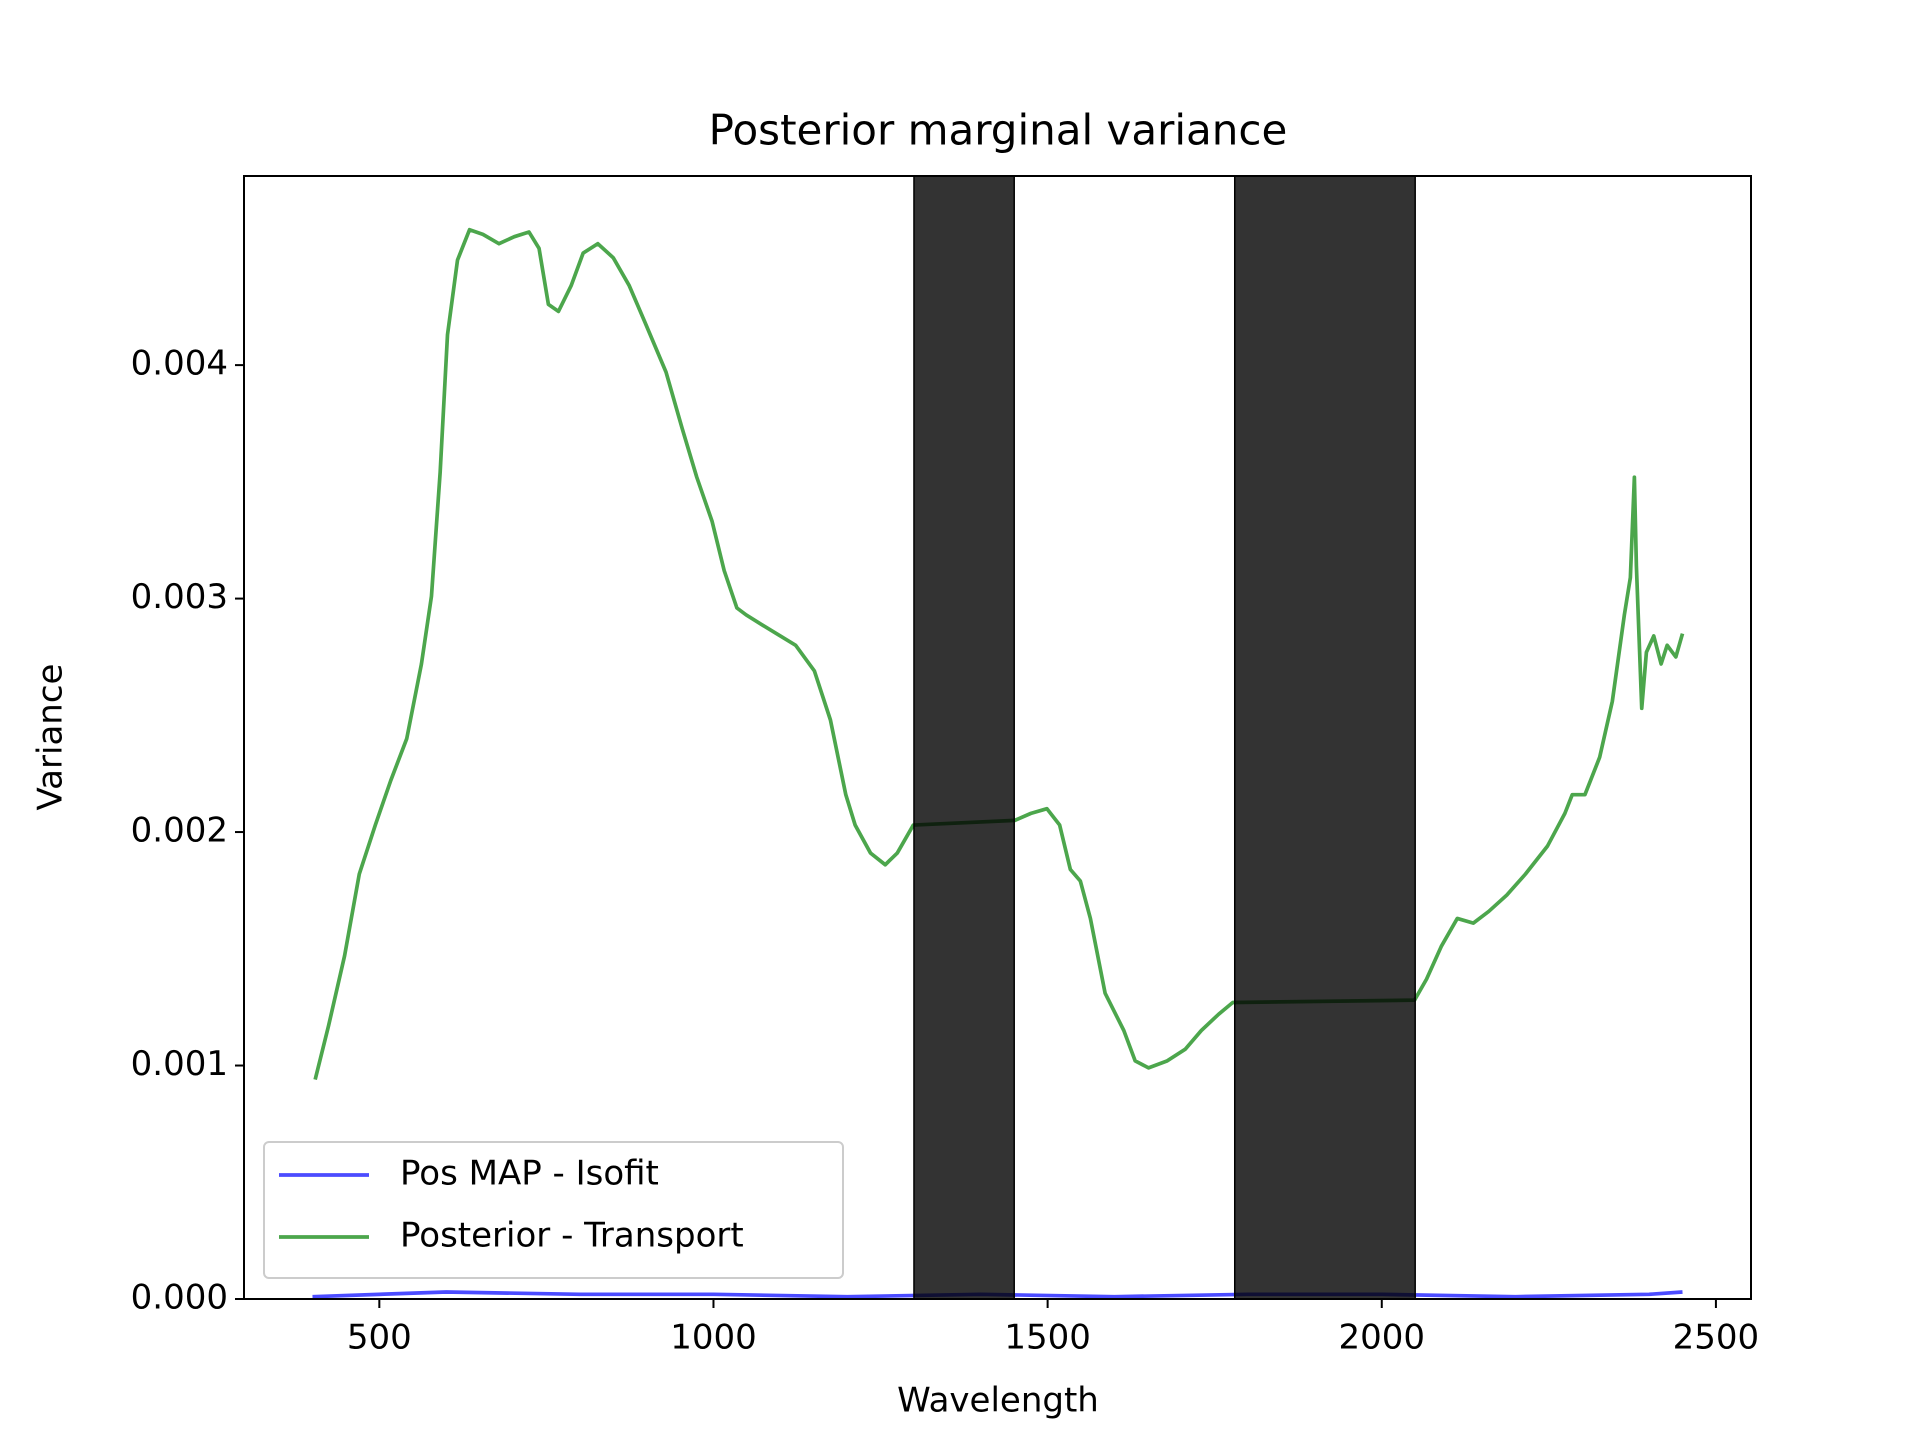  I want to click on y-tick-label: 0.002, so click(179, 831).